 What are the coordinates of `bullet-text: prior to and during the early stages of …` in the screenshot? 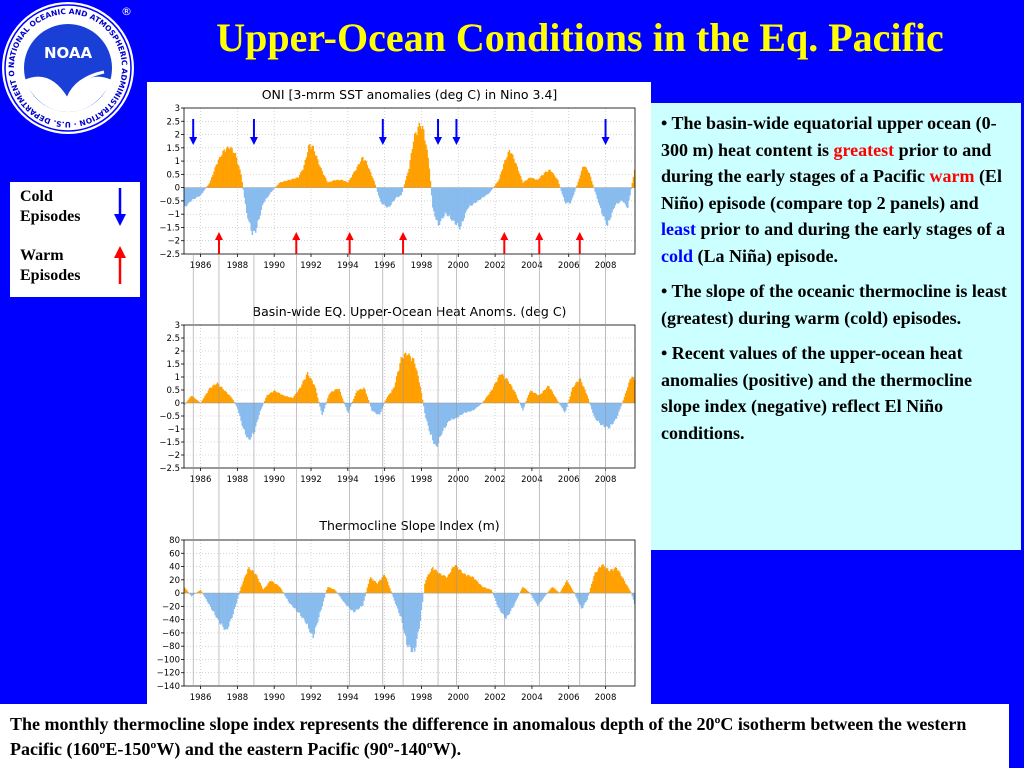 It's located at (851, 229).